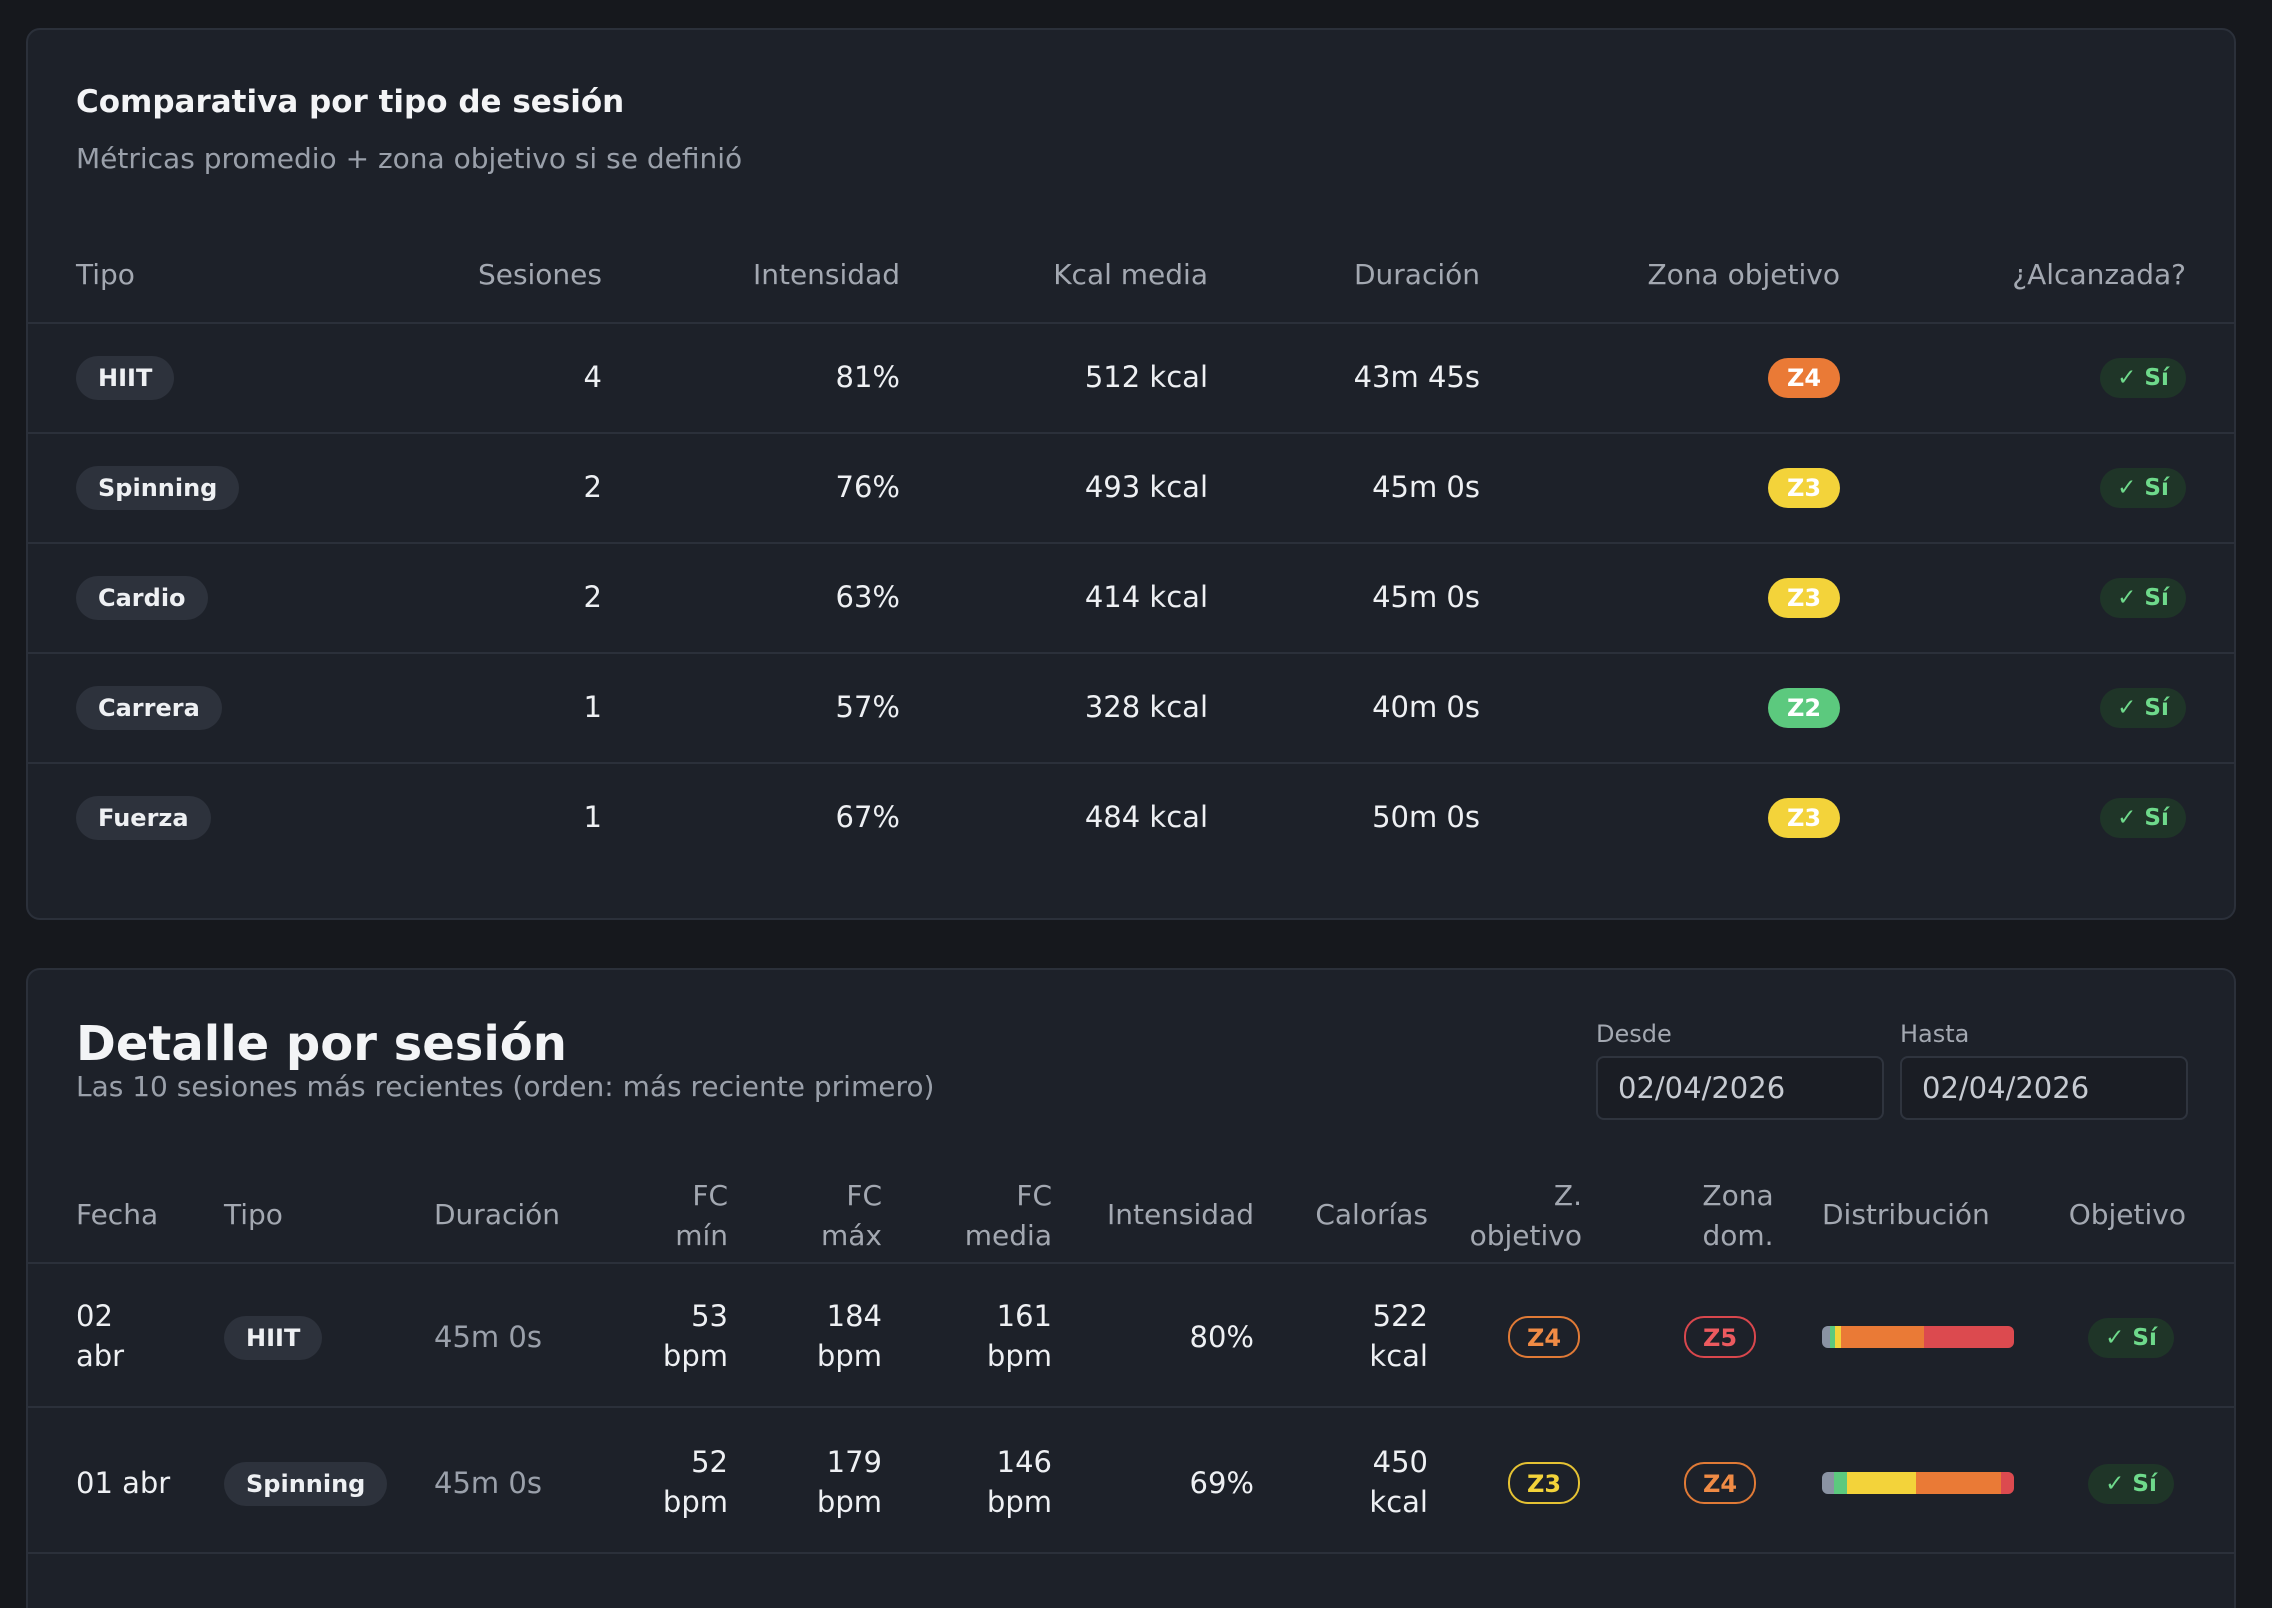 Image resolution: width=2272 pixels, height=1608 pixels. What do you see at coordinates (658, 1216) in the screenshot?
I see `col-header-fc-min: FC mín` at bounding box center [658, 1216].